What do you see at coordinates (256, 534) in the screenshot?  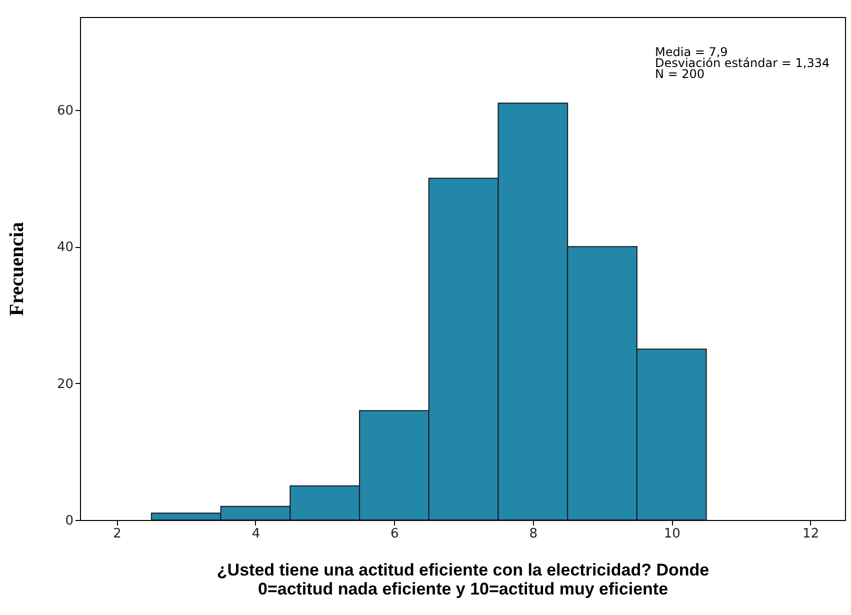 I see `x-tick-label: 4` at bounding box center [256, 534].